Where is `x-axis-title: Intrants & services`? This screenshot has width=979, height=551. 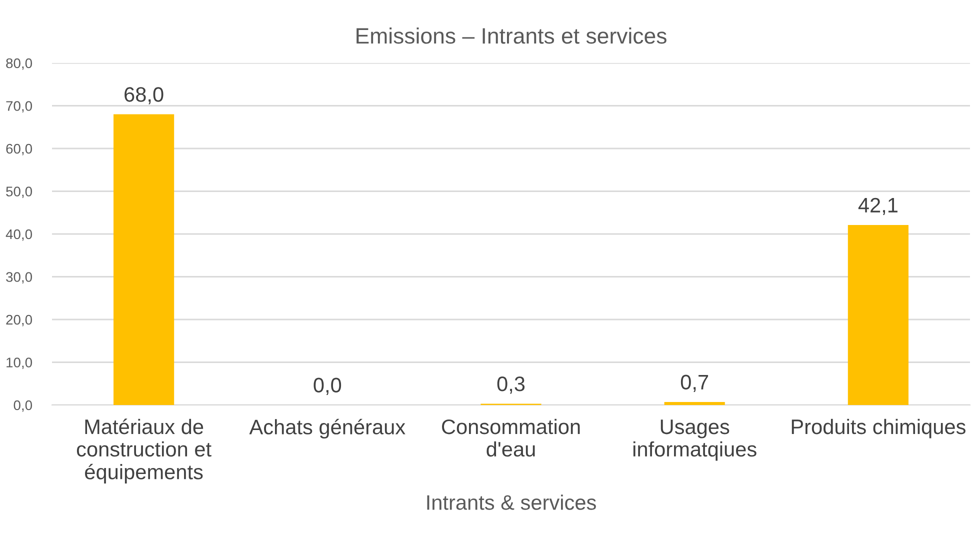 x-axis-title: Intrants & services is located at coordinates (511, 502).